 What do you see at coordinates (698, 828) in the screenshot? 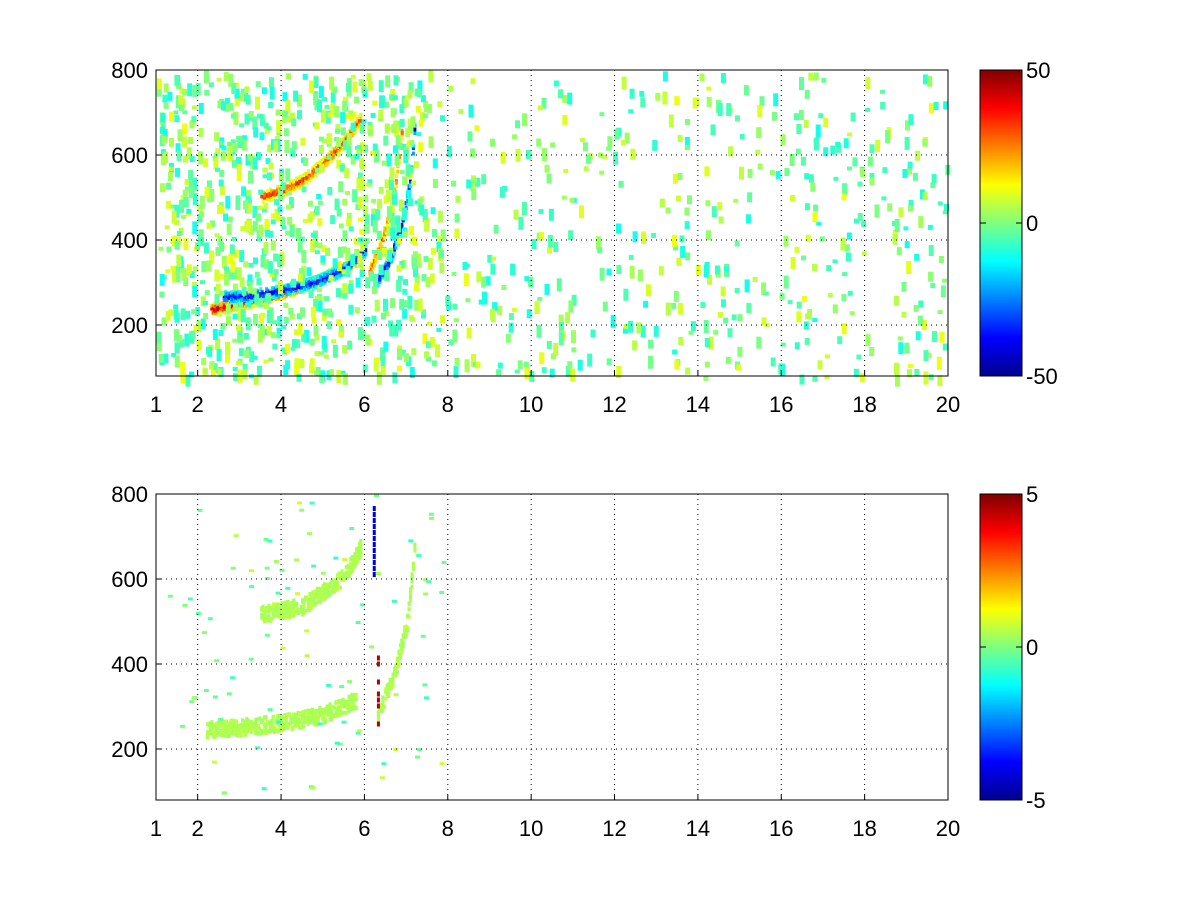
I see `x-tick-label: 14` at bounding box center [698, 828].